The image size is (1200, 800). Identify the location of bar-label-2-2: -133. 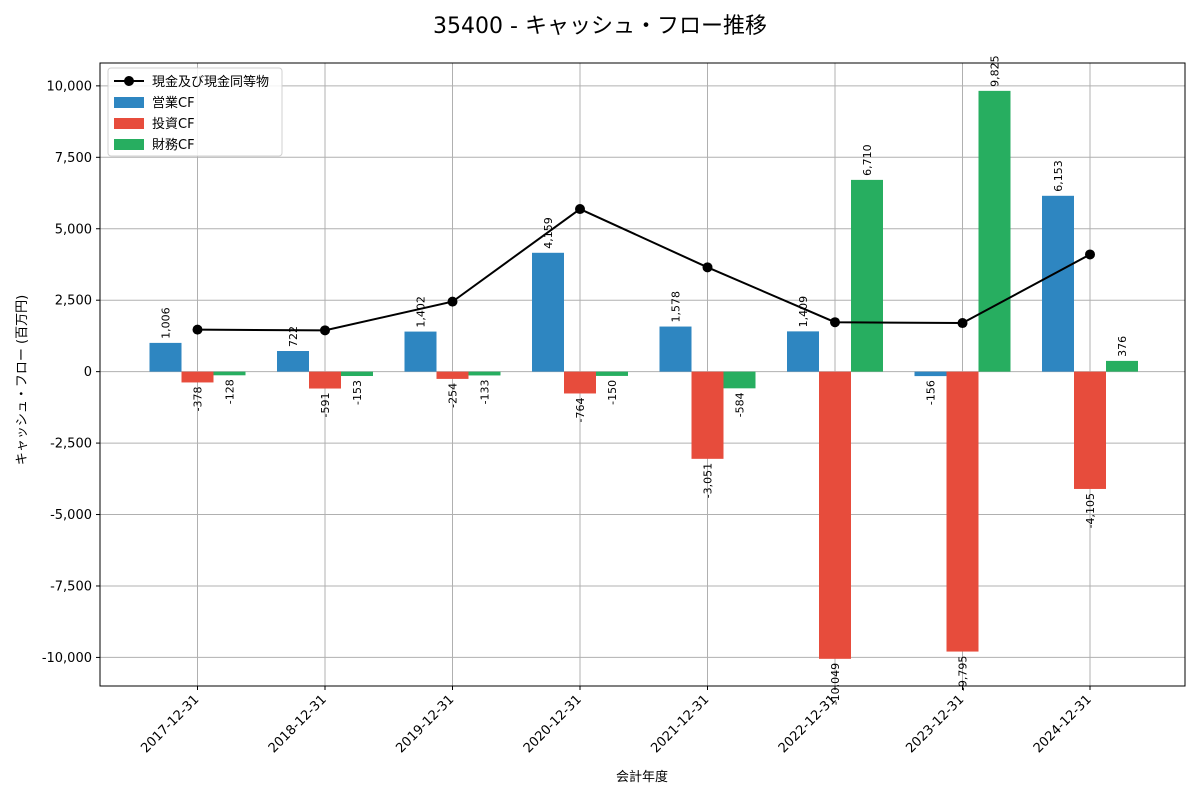
(485, 391).